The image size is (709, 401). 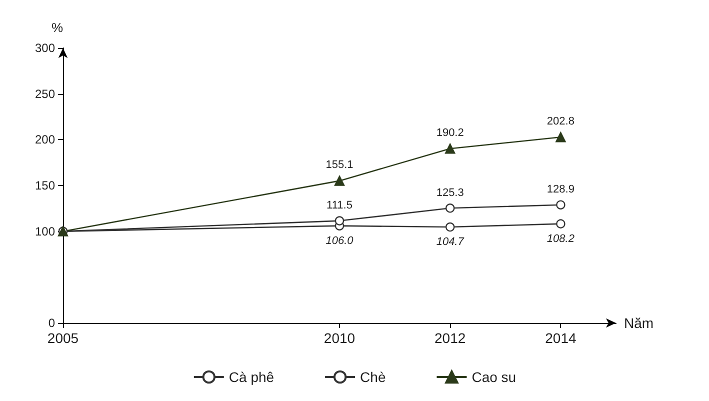 I want to click on data-label: 190.2, so click(x=450, y=133).